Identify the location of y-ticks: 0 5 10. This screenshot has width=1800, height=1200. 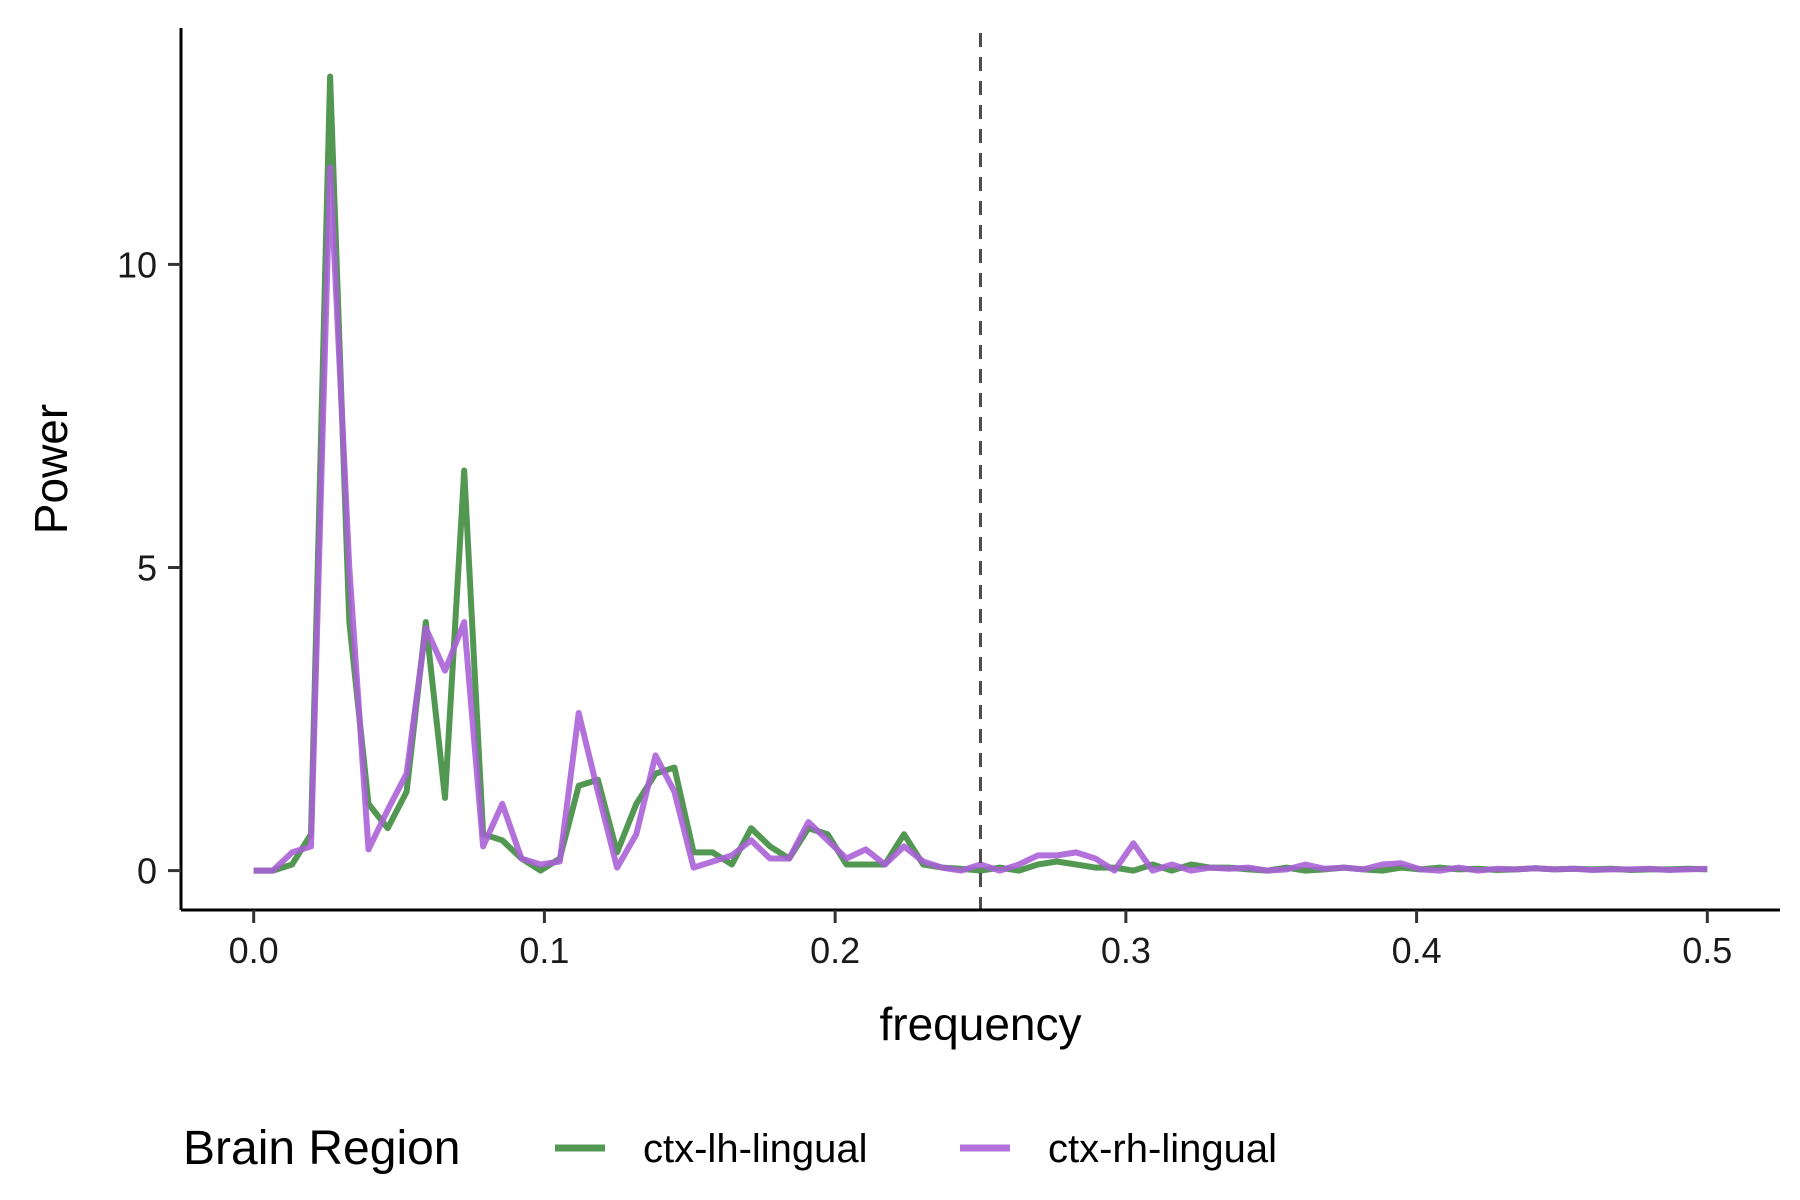
(149, 568).